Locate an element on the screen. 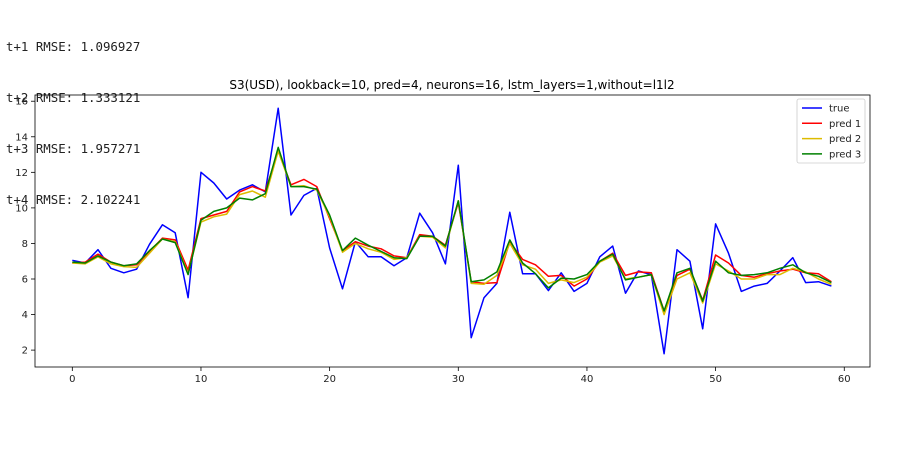 The height and width of the screenshot is (460, 924). legend-box is located at coordinates (831, 131).